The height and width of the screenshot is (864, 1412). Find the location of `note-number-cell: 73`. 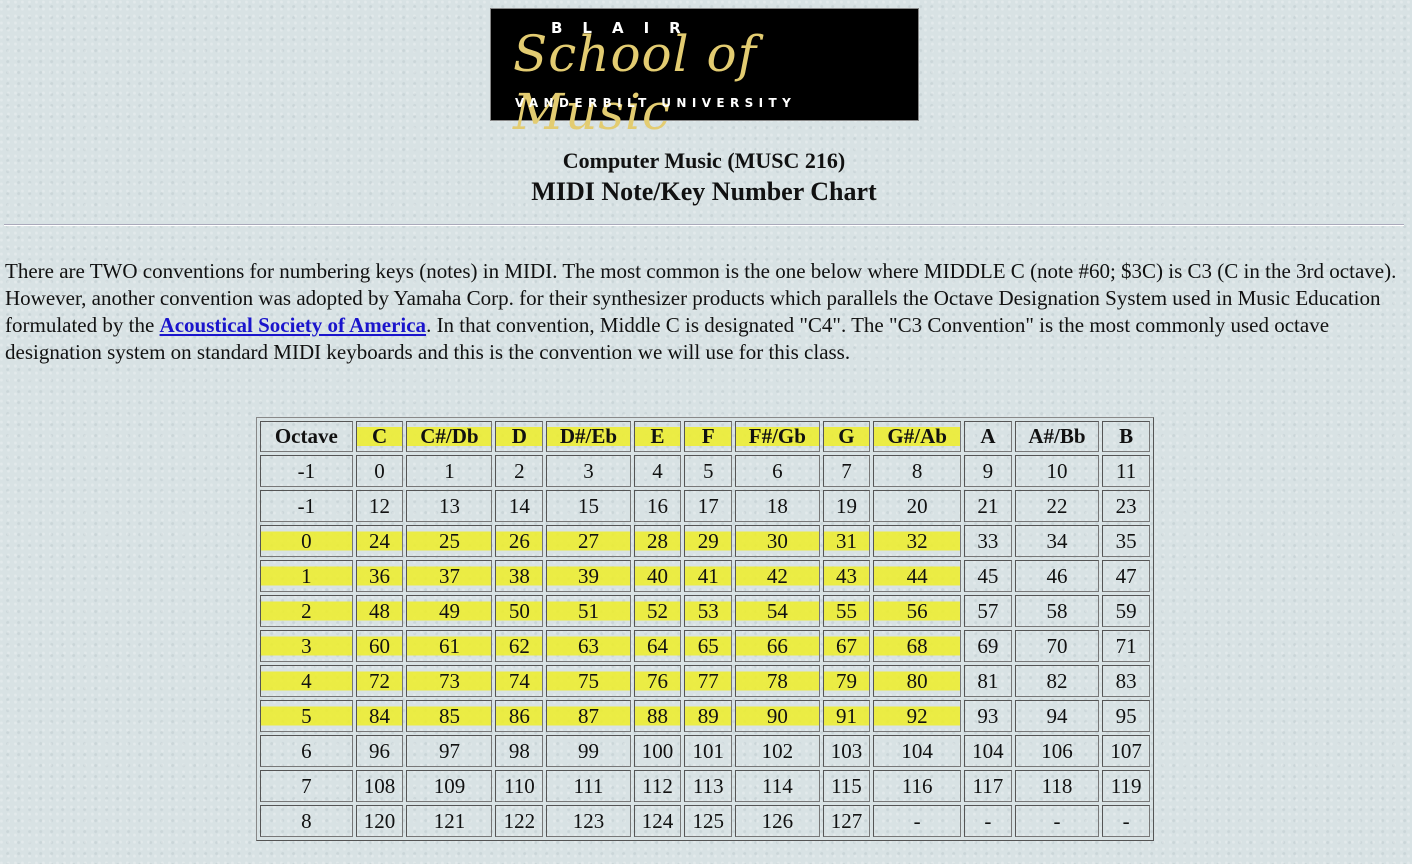

note-number-cell: 73 is located at coordinates (449, 681).